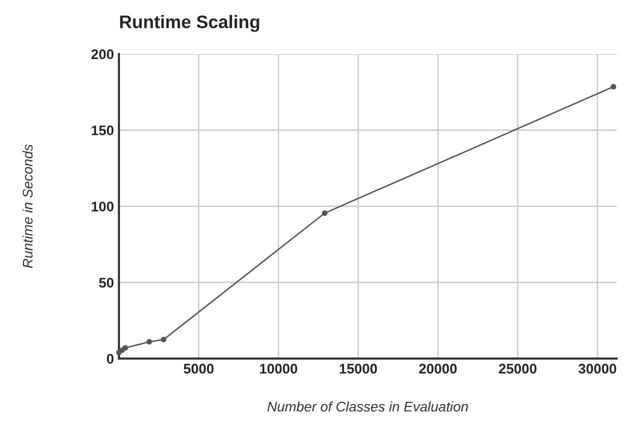 The image size is (626, 432). What do you see at coordinates (110, 359) in the screenshot?
I see `y-tick-label: 0` at bounding box center [110, 359].